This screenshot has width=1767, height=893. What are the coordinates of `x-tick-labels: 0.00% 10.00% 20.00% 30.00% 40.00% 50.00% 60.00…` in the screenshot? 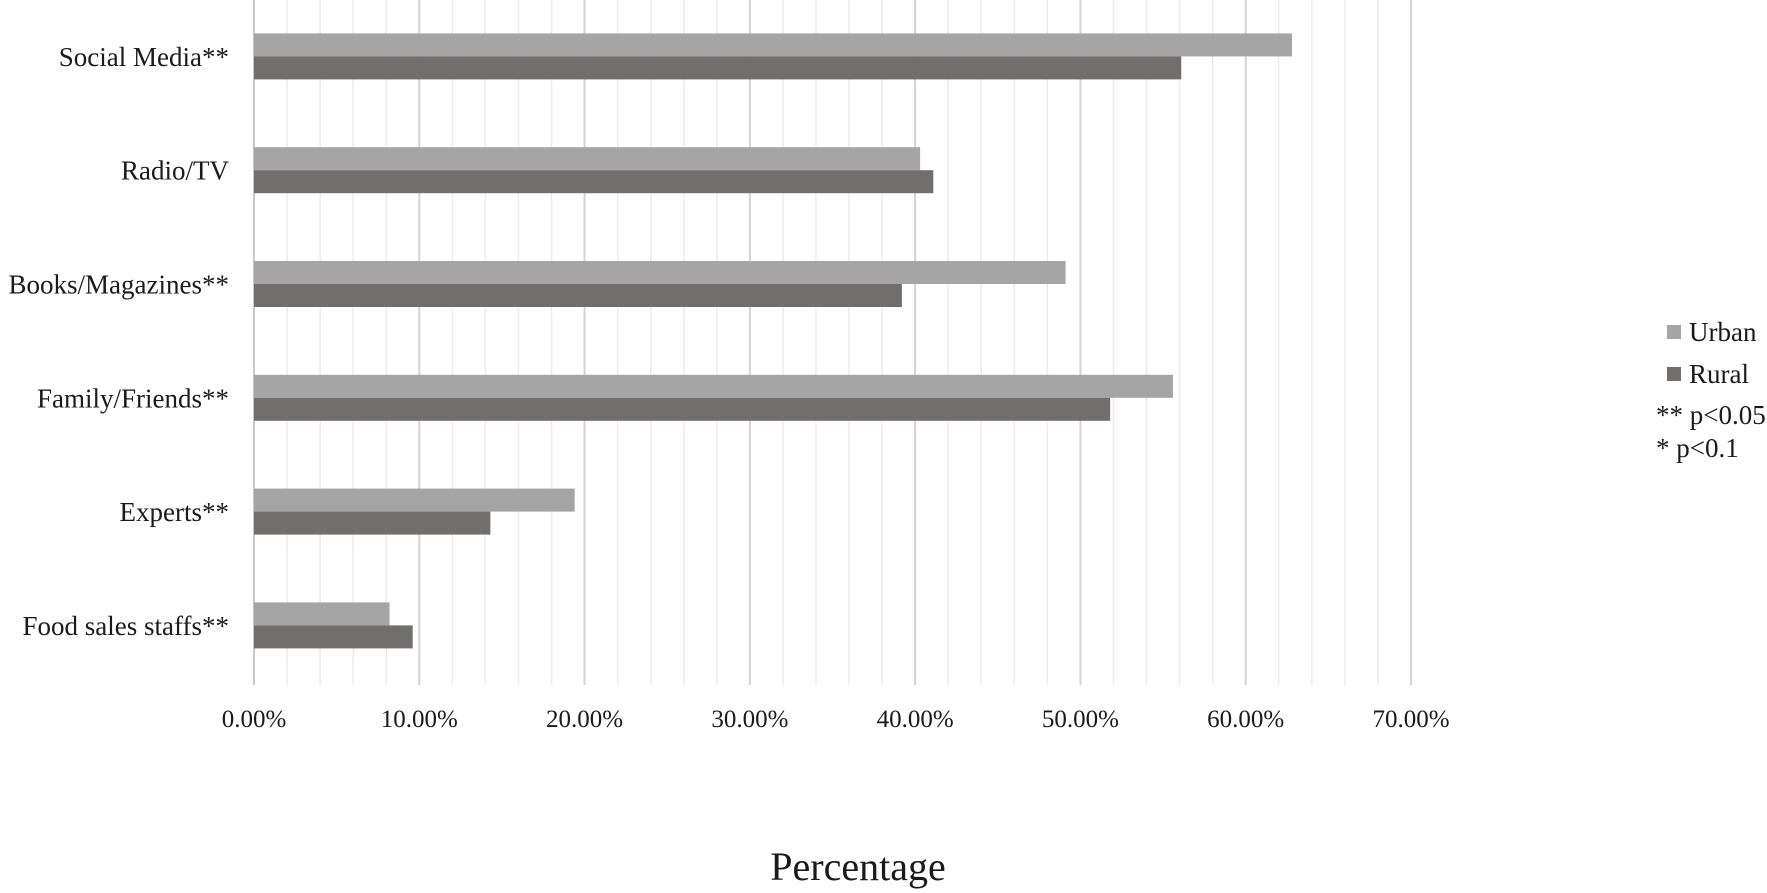 It's located at (836, 719).